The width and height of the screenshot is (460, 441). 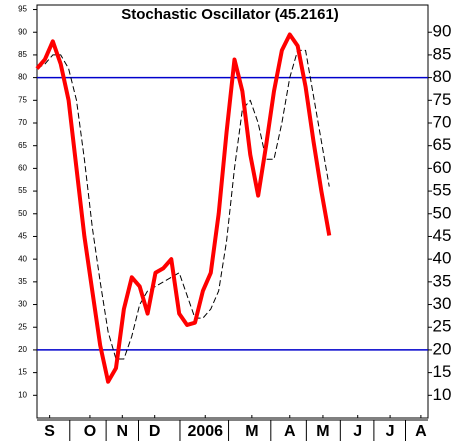 I want to click on y2-tick-label: 90, so click(x=442, y=31).